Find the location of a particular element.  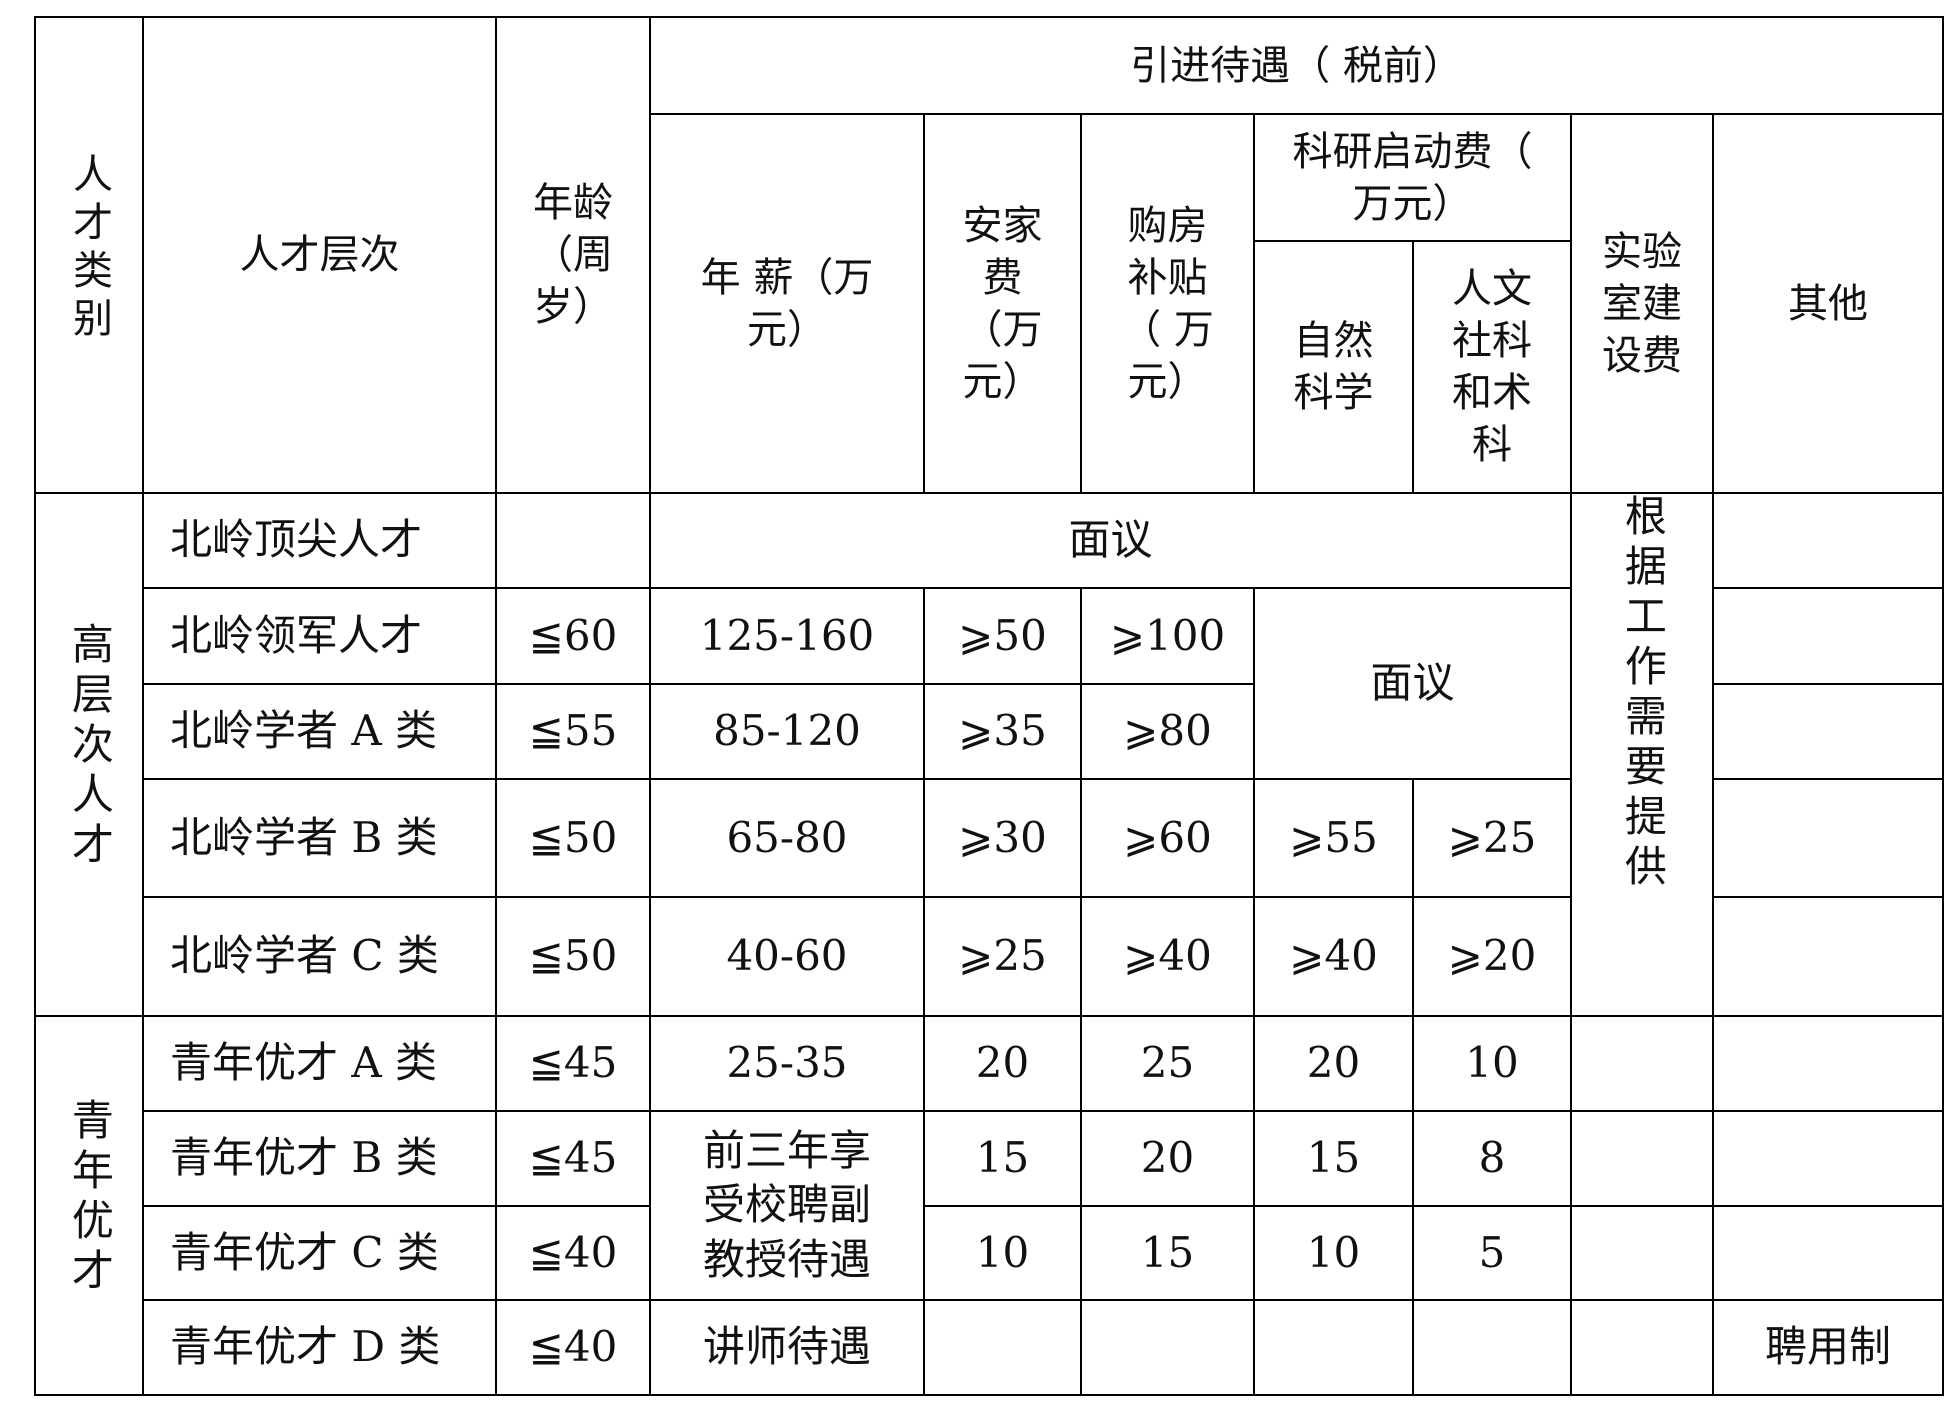

age-cell is located at coordinates (573, 540).